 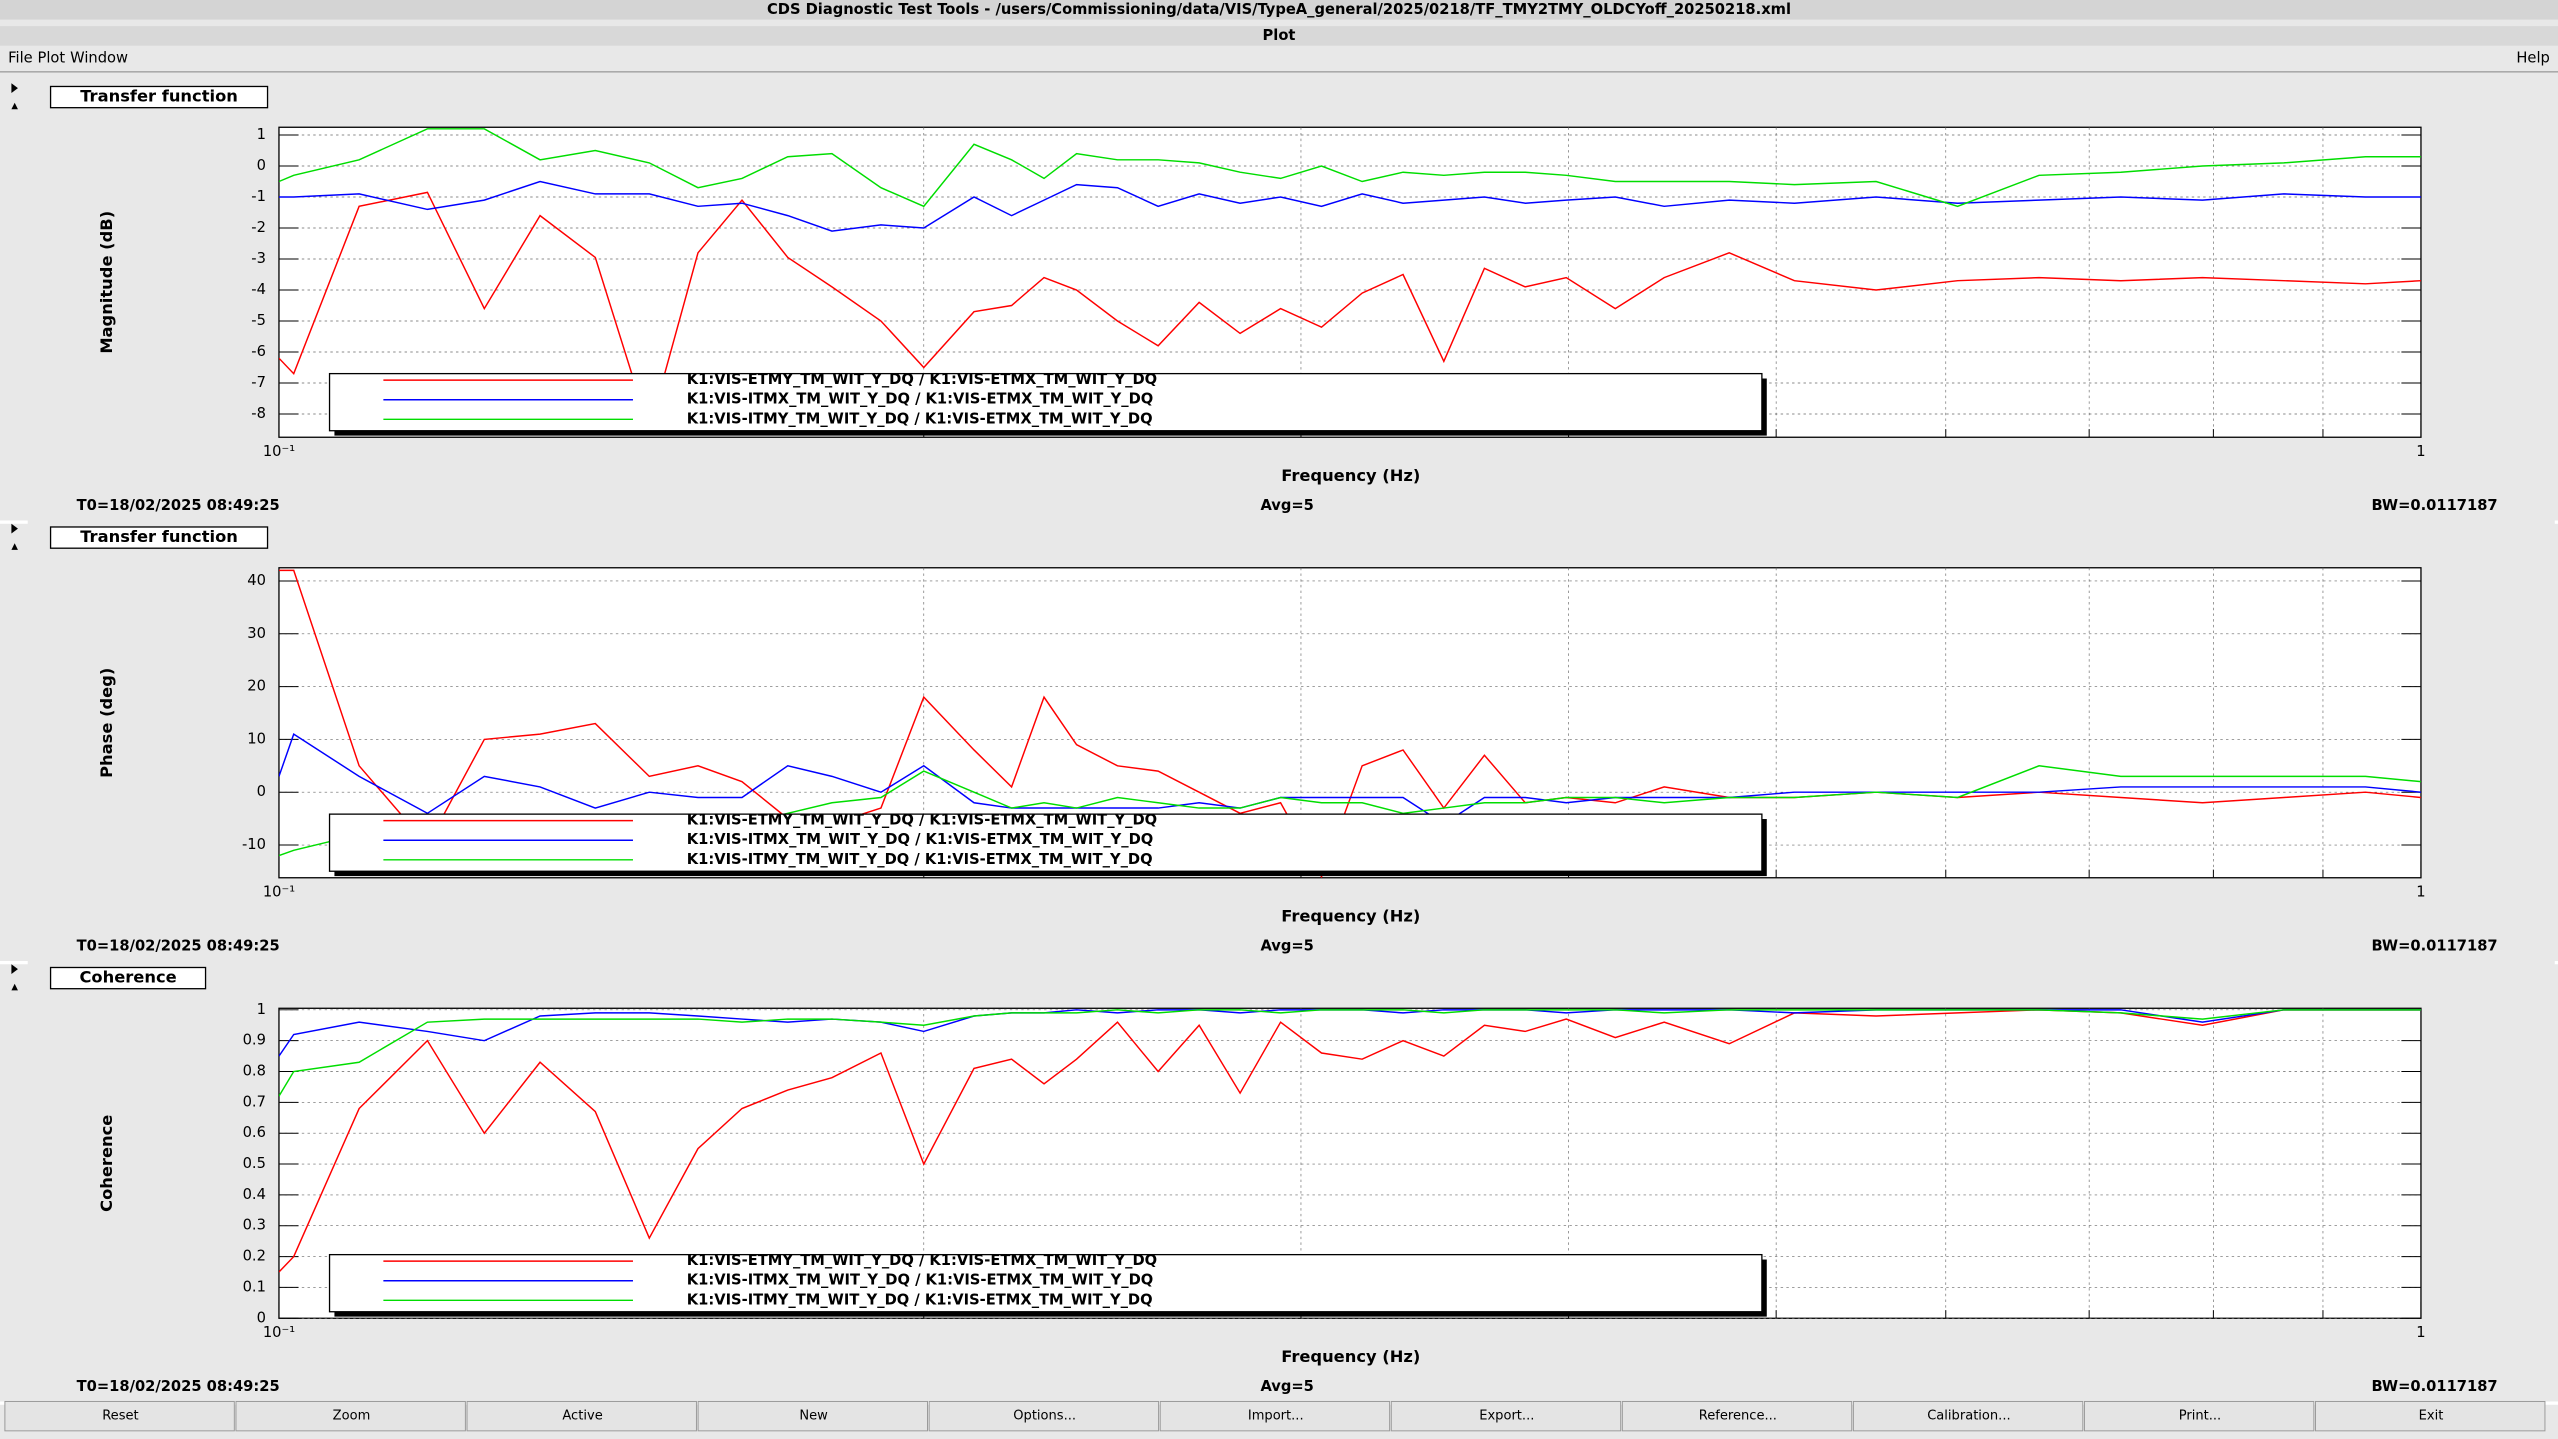 What do you see at coordinates (52, 58) in the screenshot?
I see `menu-item: Plot` at bounding box center [52, 58].